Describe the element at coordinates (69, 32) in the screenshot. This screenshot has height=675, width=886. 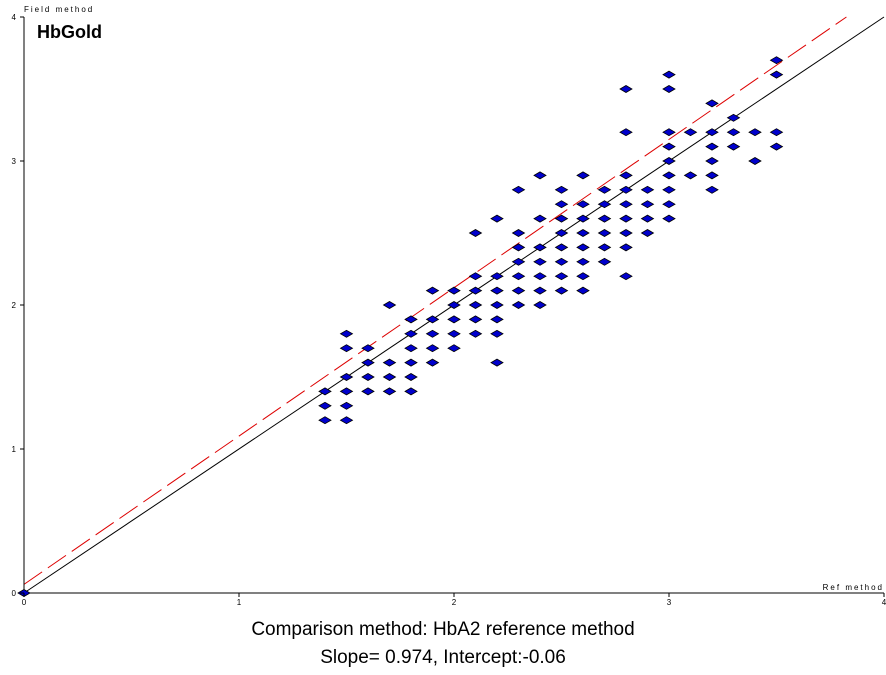
I see `chart-title: HbGold` at that location.